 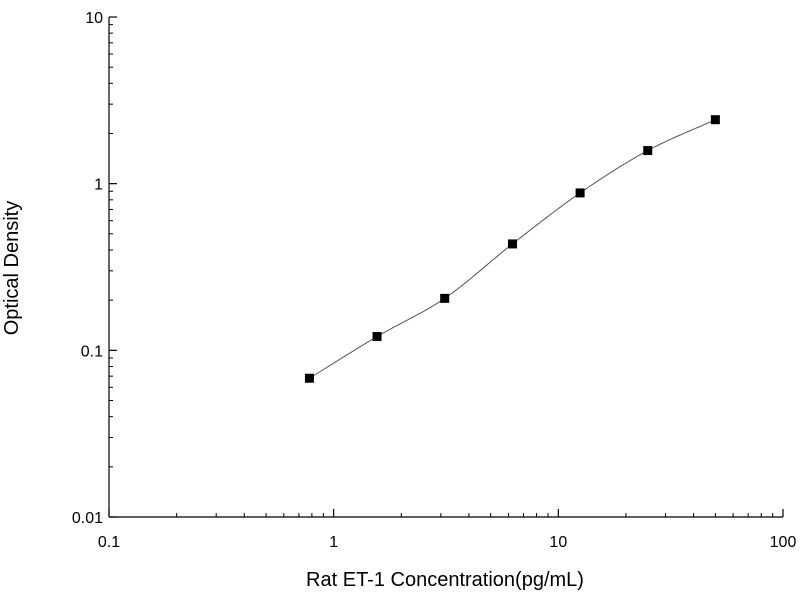 What do you see at coordinates (12, 268) in the screenshot?
I see `y-axis-title: Optical Density` at bounding box center [12, 268].